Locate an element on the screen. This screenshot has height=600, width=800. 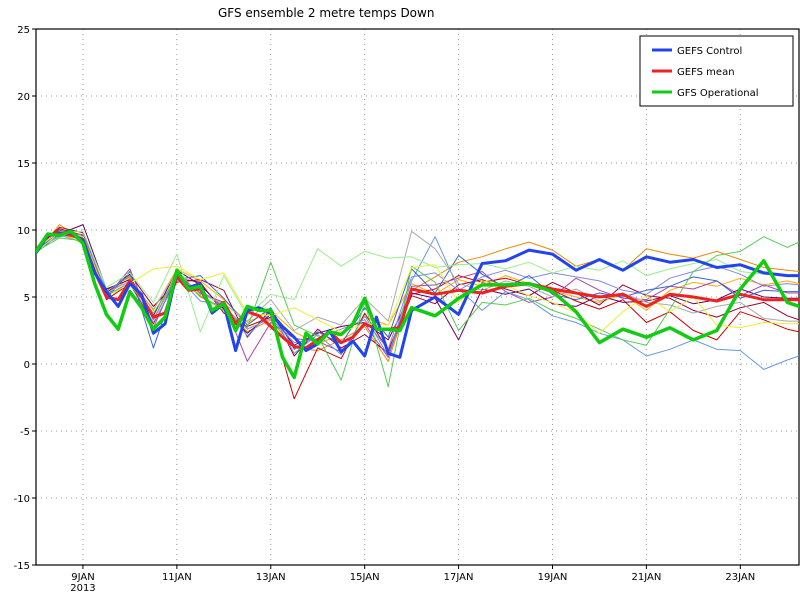
legend-label: GEFS Control is located at coordinates (709, 51).